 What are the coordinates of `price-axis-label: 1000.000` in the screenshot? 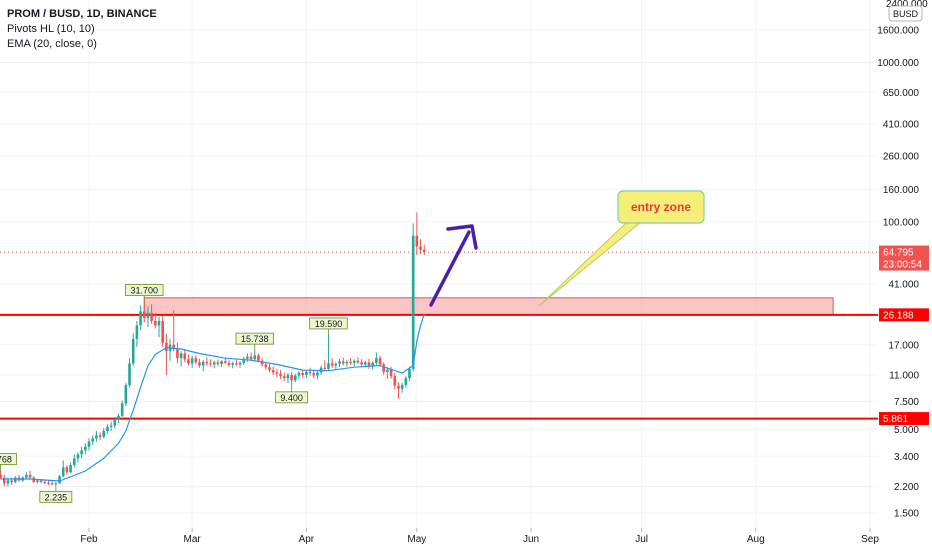 It's located at (898, 63).